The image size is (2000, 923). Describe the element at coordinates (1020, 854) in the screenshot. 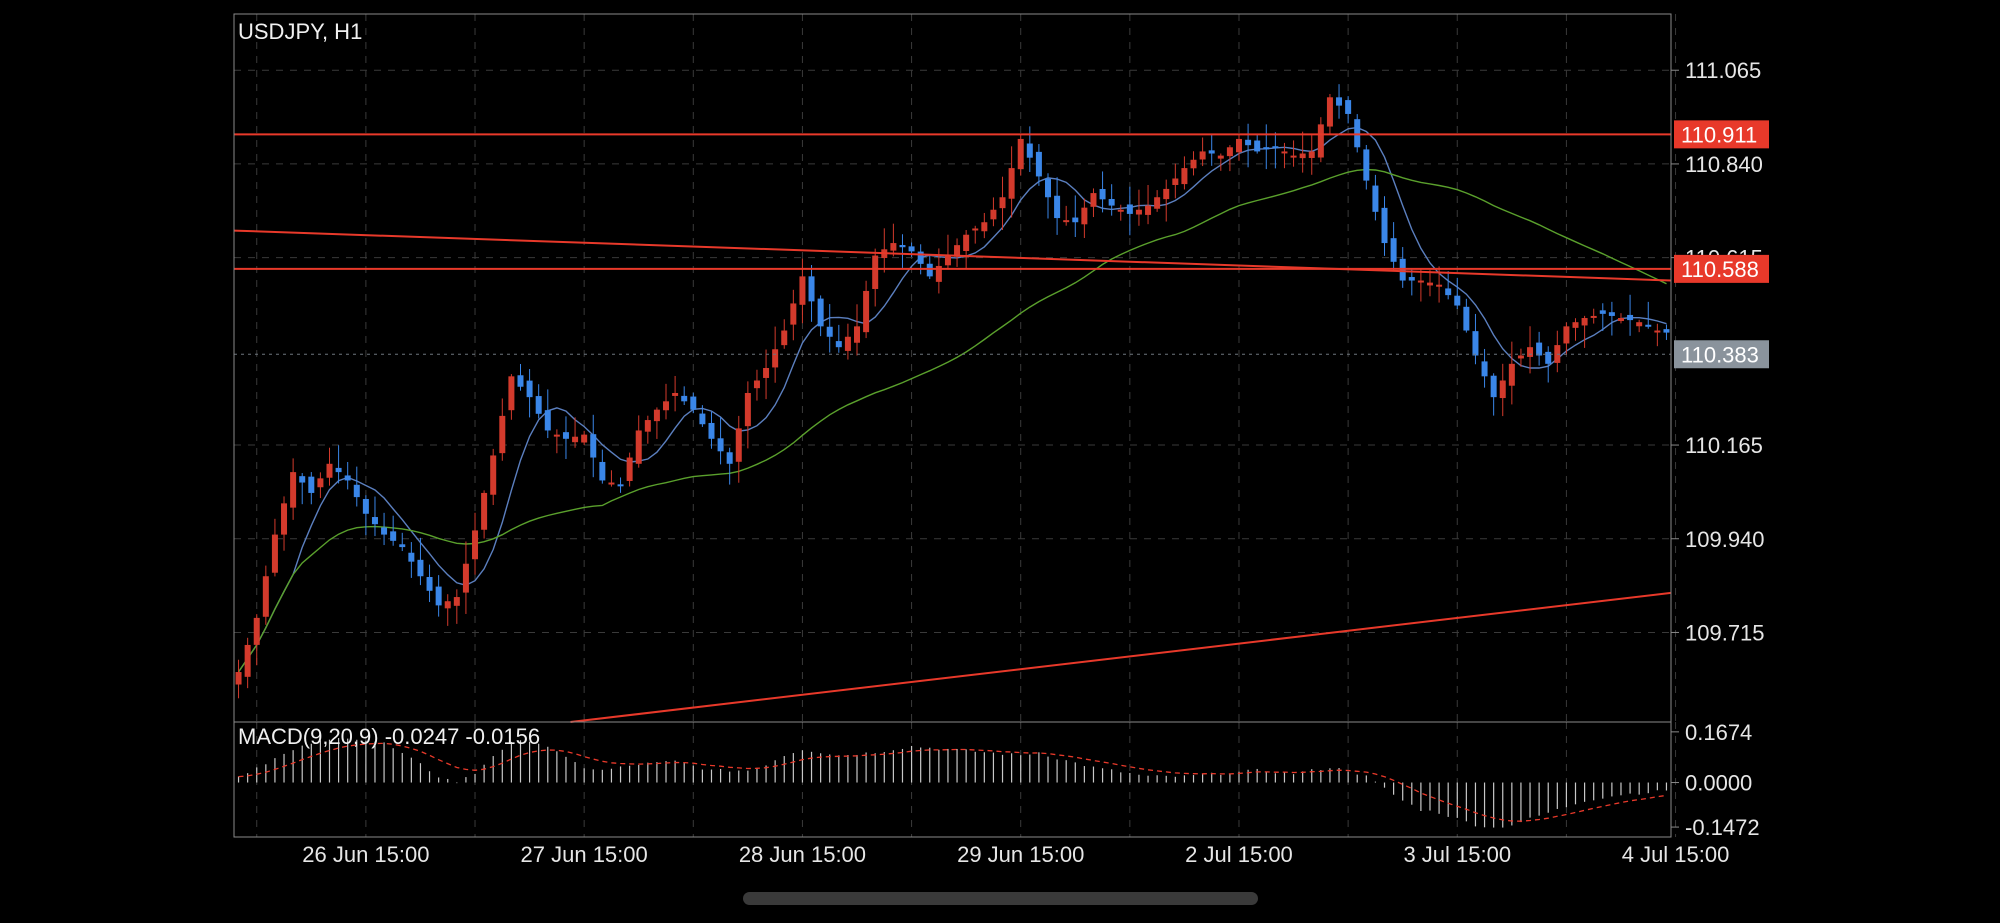

I see `time-tick-label: 29 Jun 15:00` at that location.